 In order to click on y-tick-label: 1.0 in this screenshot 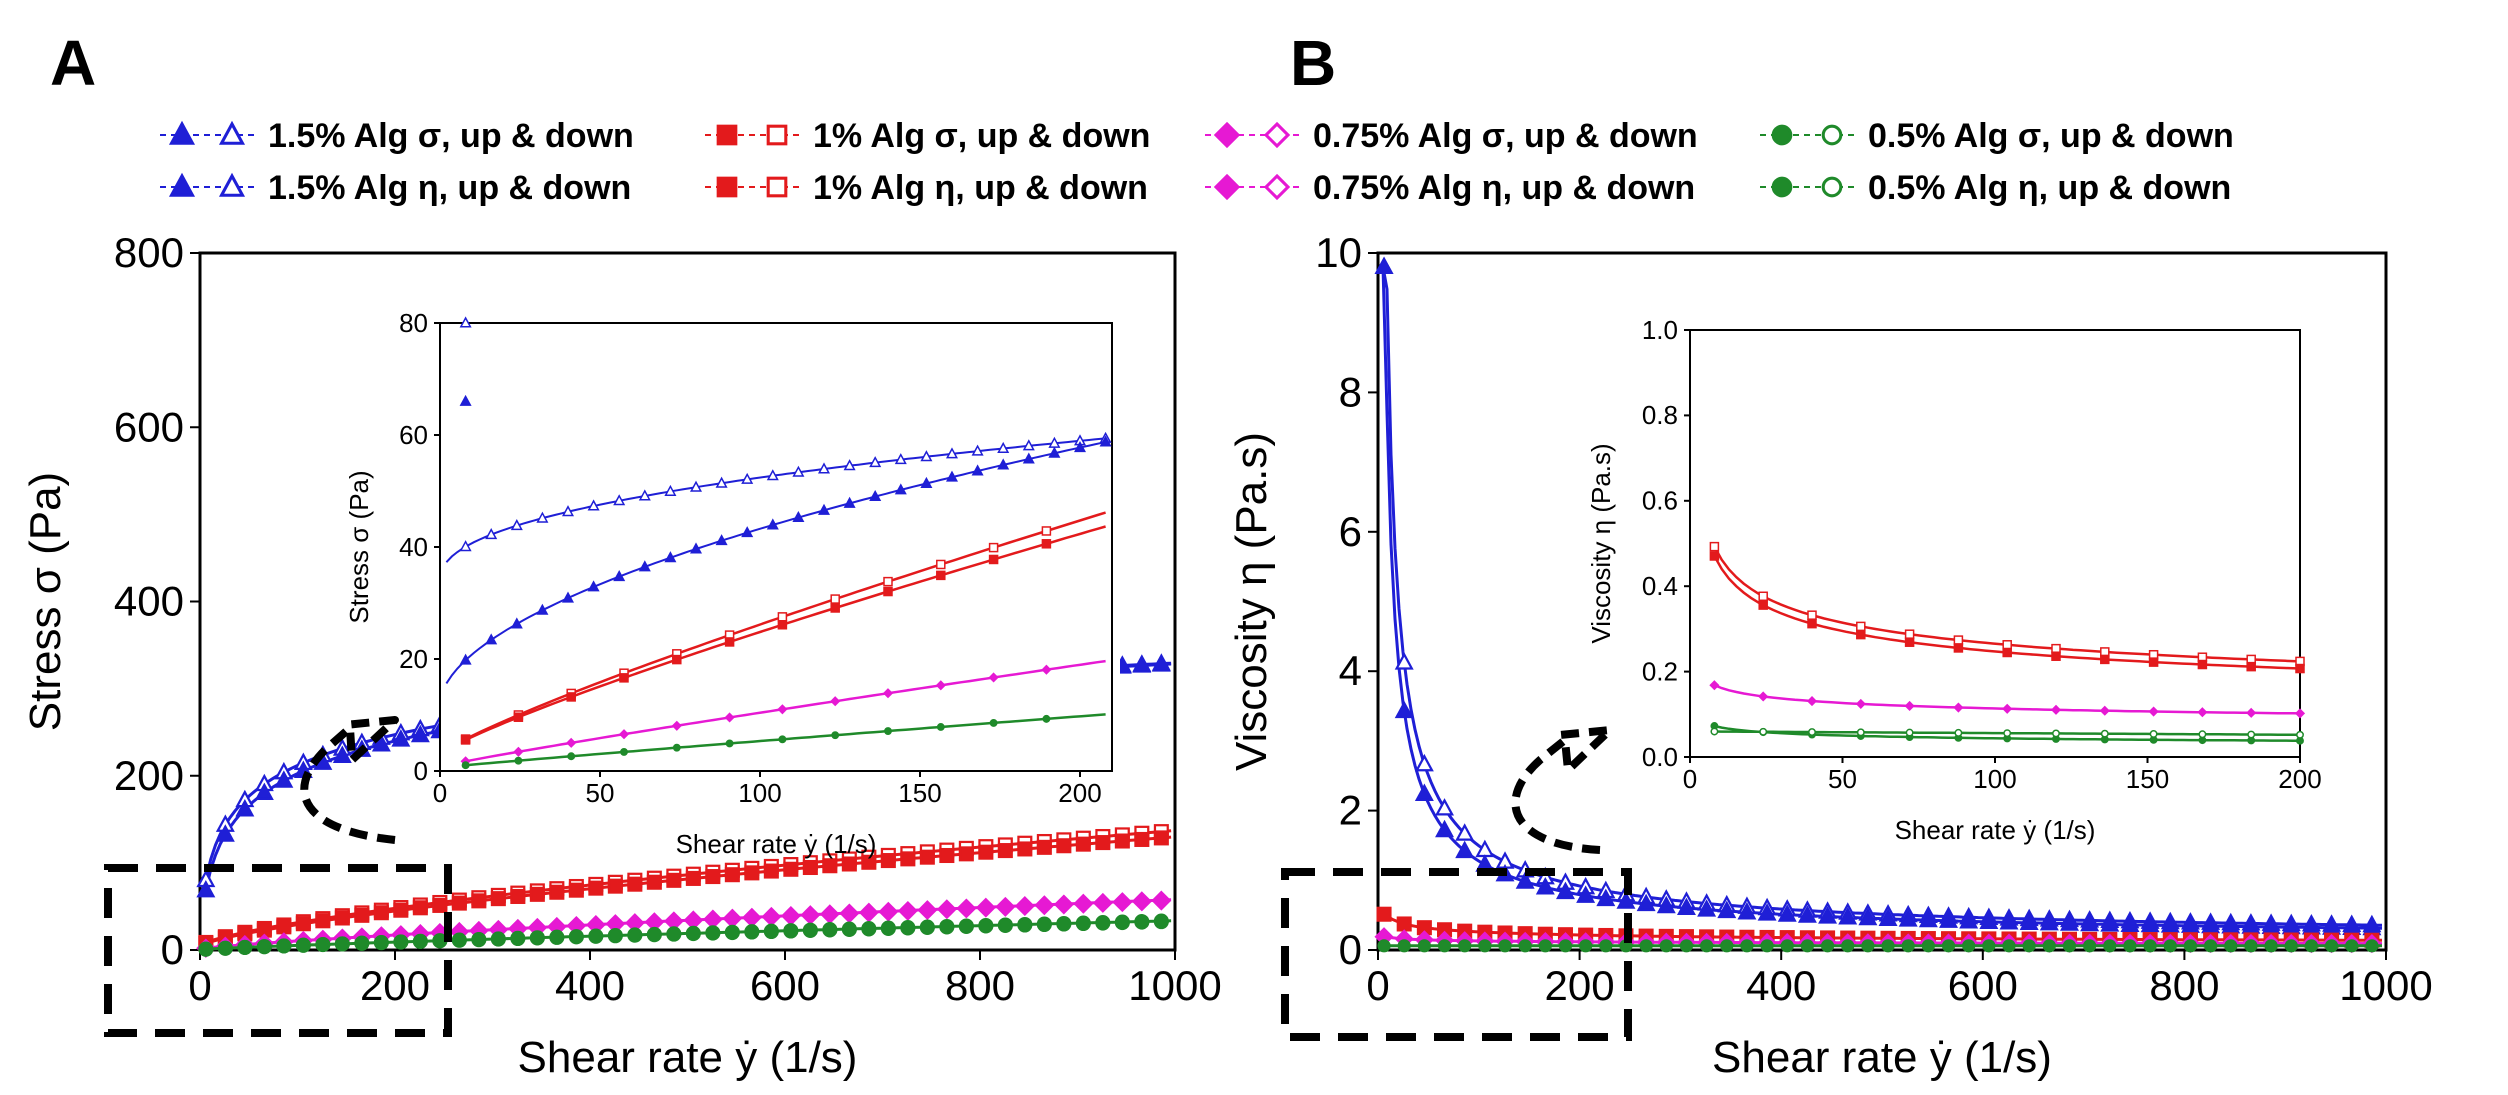, I will do `click(1660, 330)`.